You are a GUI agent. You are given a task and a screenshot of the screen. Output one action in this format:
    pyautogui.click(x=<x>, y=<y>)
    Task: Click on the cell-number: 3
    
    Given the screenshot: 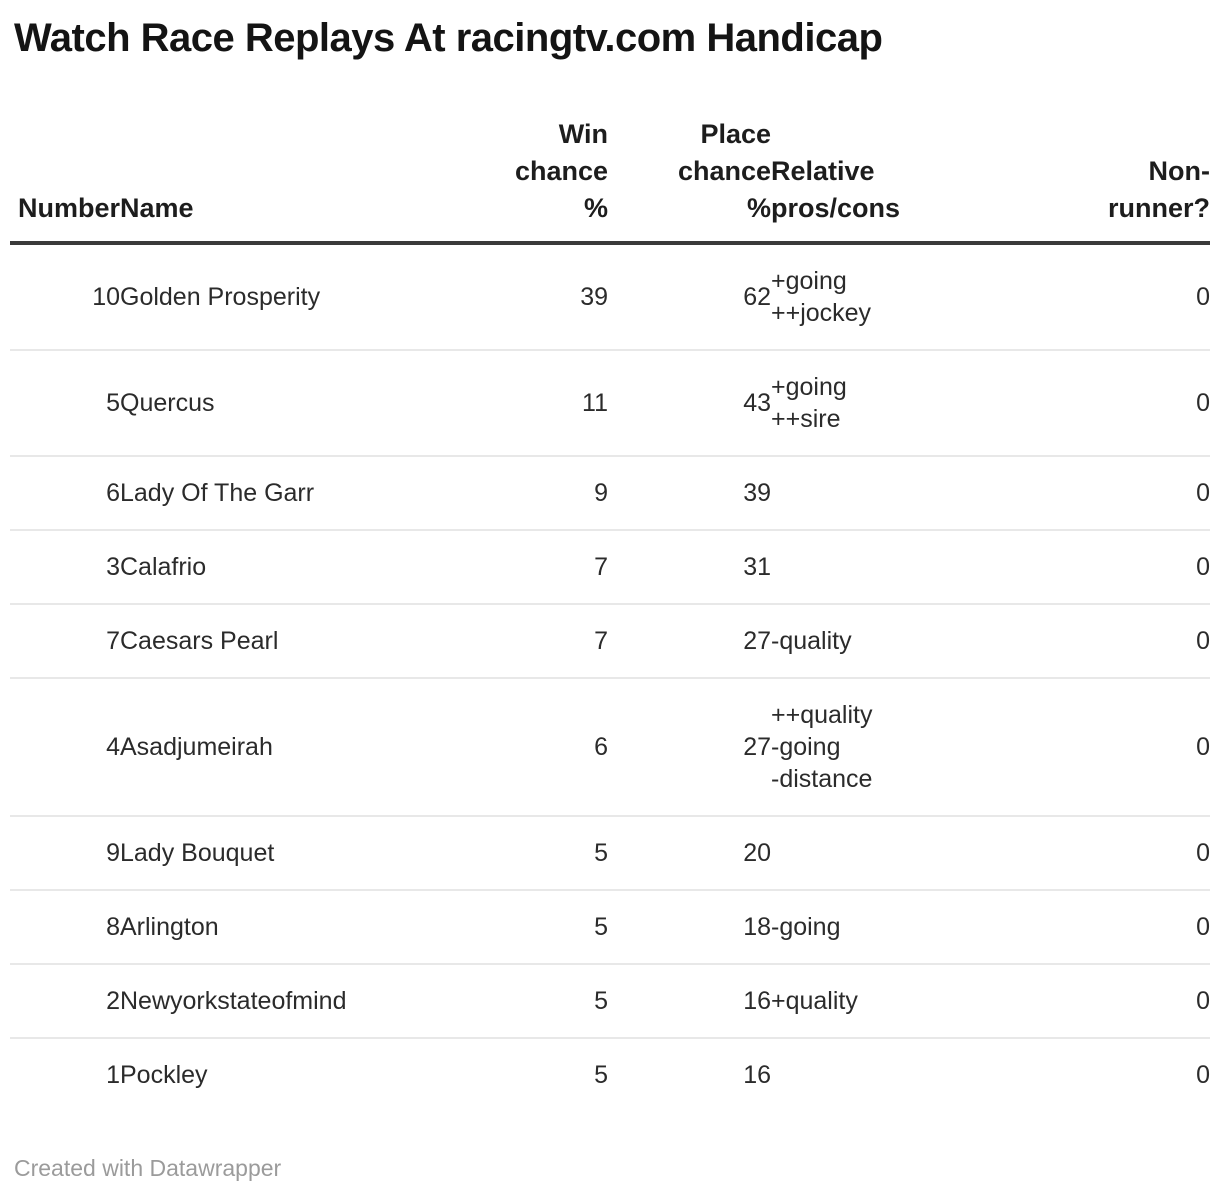 What is the action you would take?
    pyautogui.click(x=65, y=567)
    